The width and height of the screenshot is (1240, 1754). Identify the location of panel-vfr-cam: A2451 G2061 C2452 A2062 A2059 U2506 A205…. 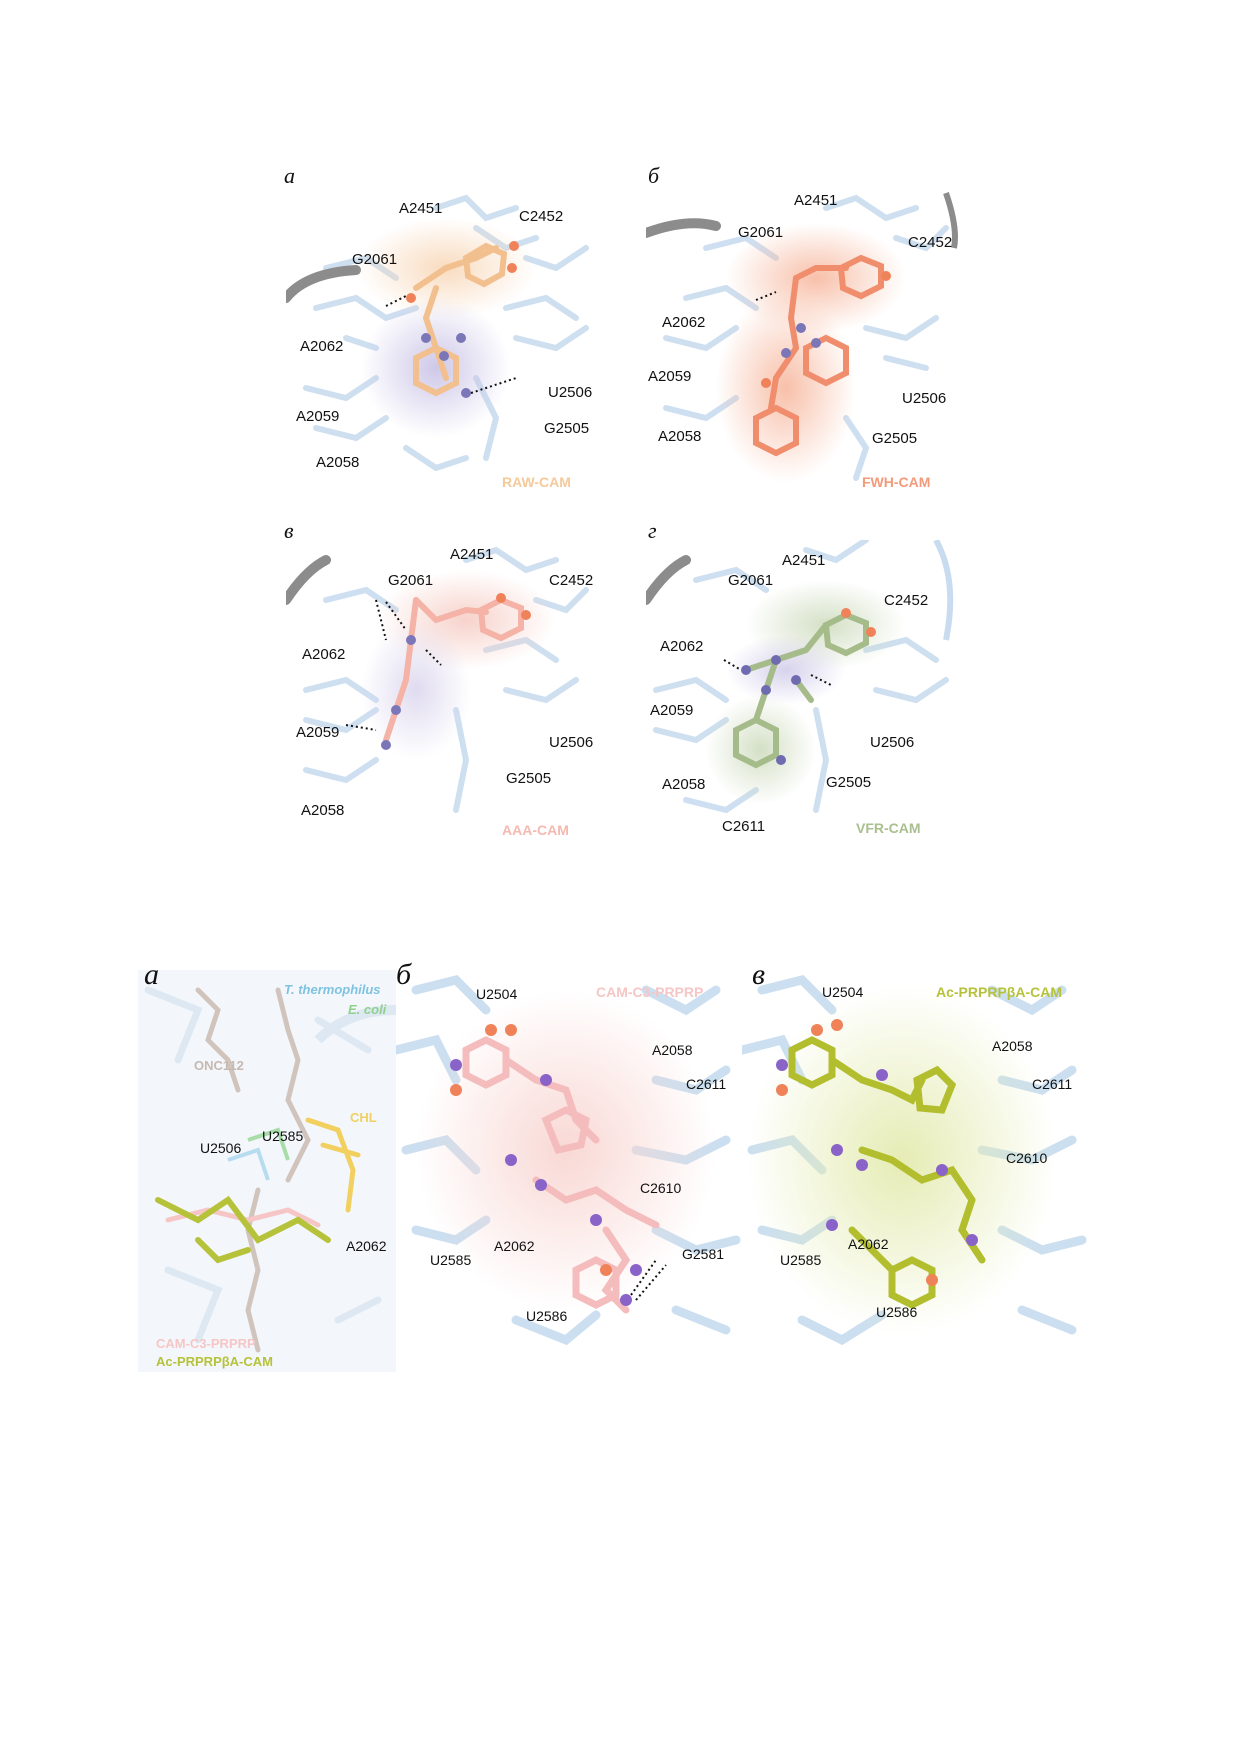
(802, 694).